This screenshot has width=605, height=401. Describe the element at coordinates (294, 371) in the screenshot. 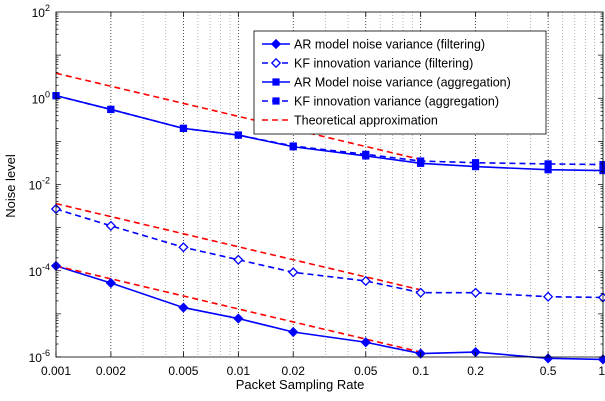

I see `x-tick-label: 0.02` at that location.